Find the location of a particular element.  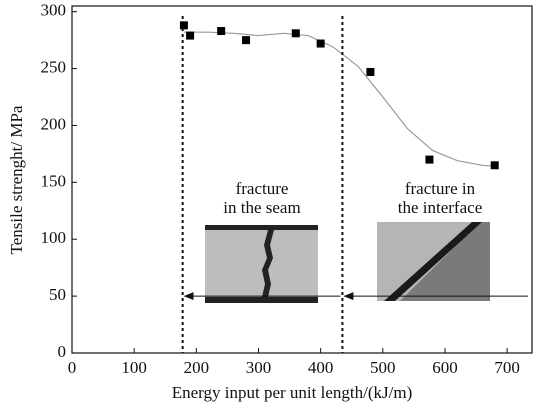

x-tick-label: 200 is located at coordinates (197, 367).